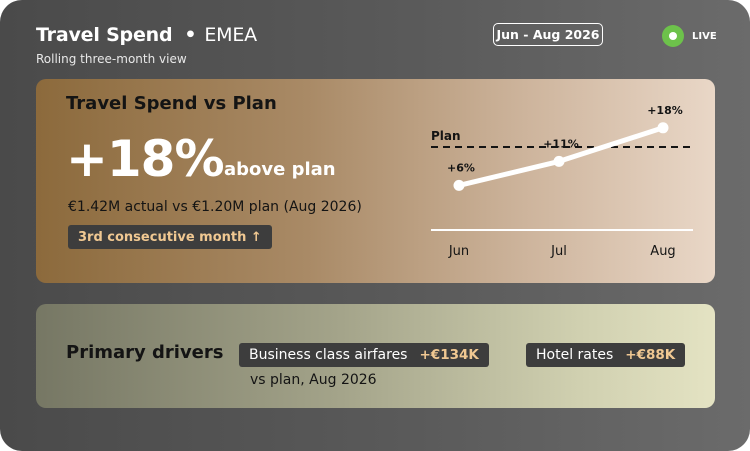 The height and width of the screenshot is (451, 750). Describe the element at coordinates (215, 207) in the screenshot. I see `actual-vs-plan: €1.42M actual vs €1.20M plan (Aug 2026)` at that location.